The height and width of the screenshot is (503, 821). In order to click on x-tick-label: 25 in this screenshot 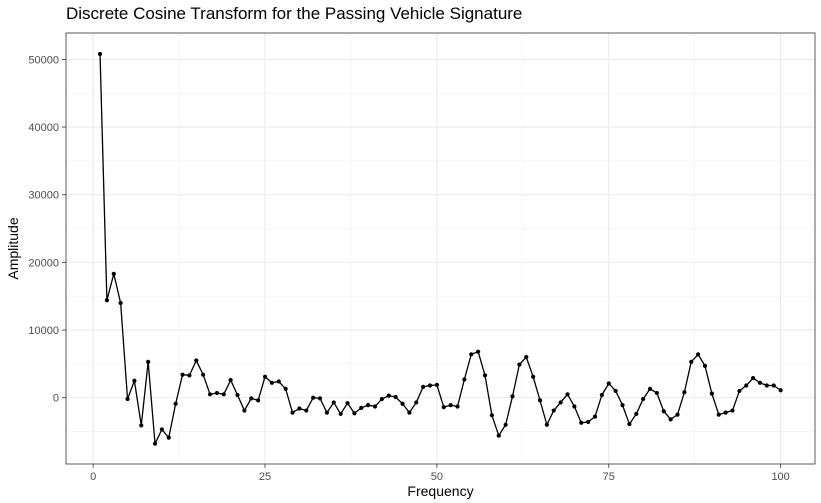, I will do `click(265, 477)`.